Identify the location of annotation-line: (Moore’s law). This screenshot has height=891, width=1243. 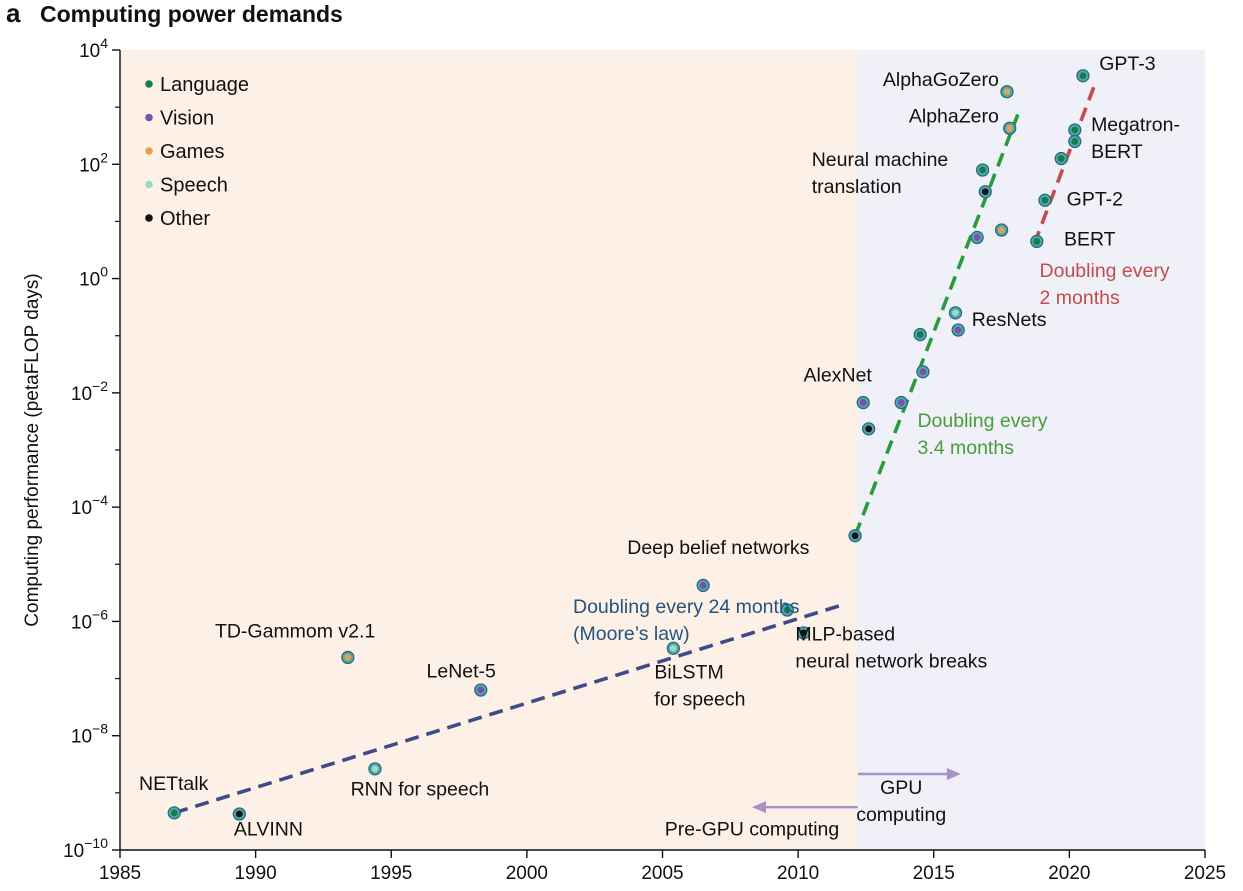
(631, 634).